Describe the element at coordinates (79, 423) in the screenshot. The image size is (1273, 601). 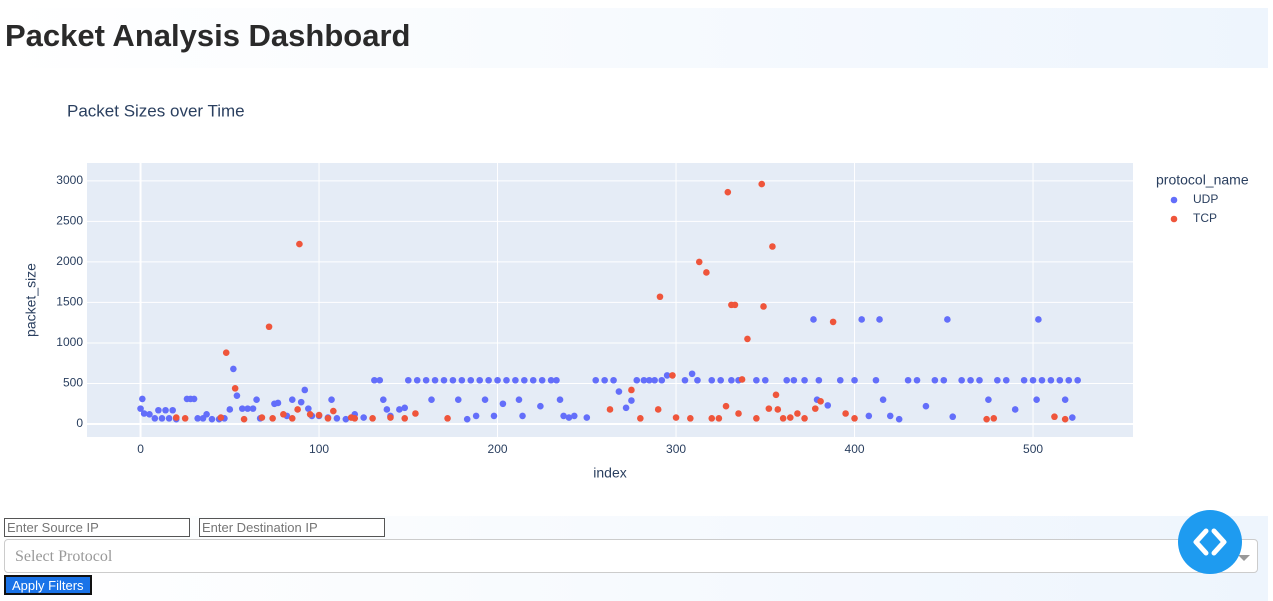
I see `y-tick-label: 0` at that location.